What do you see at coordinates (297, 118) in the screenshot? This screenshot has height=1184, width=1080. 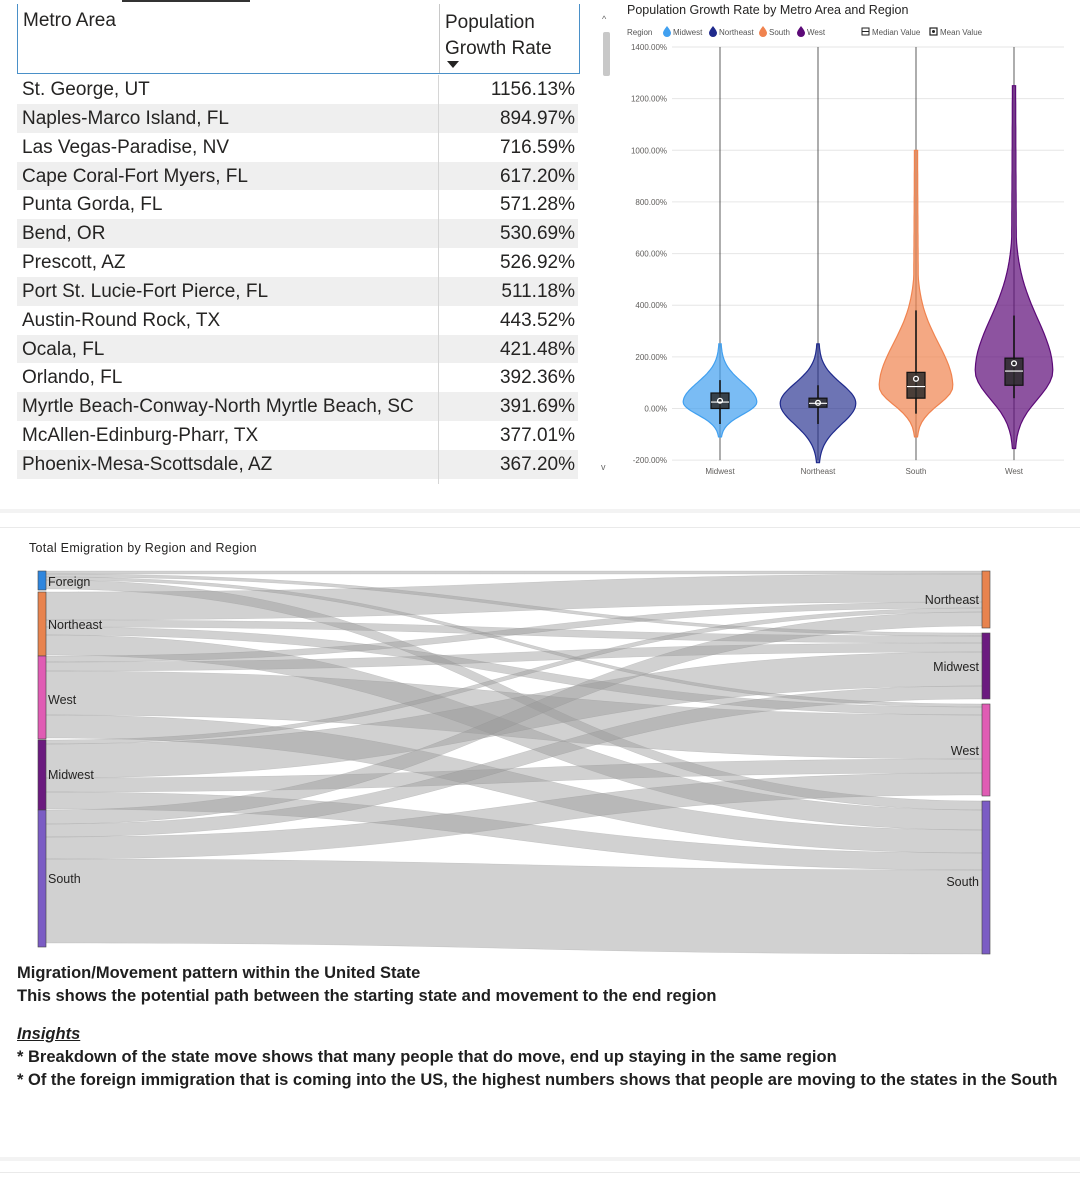 I see `table-row: Naples-Marco Island, FL 894.97%` at bounding box center [297, 118].